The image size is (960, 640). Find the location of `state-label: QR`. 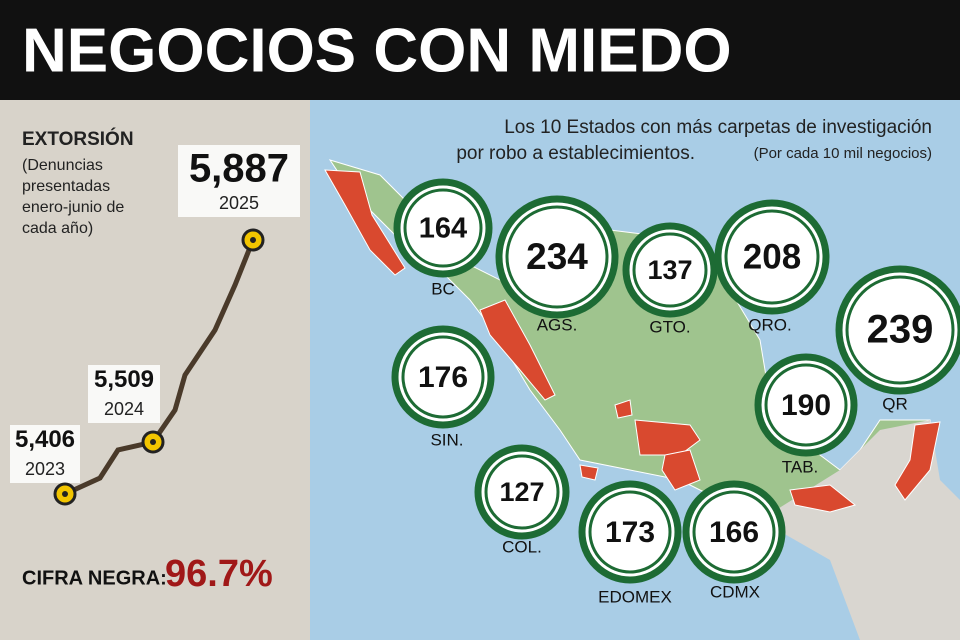

state-label: QR is located at coordinates (895, 403).